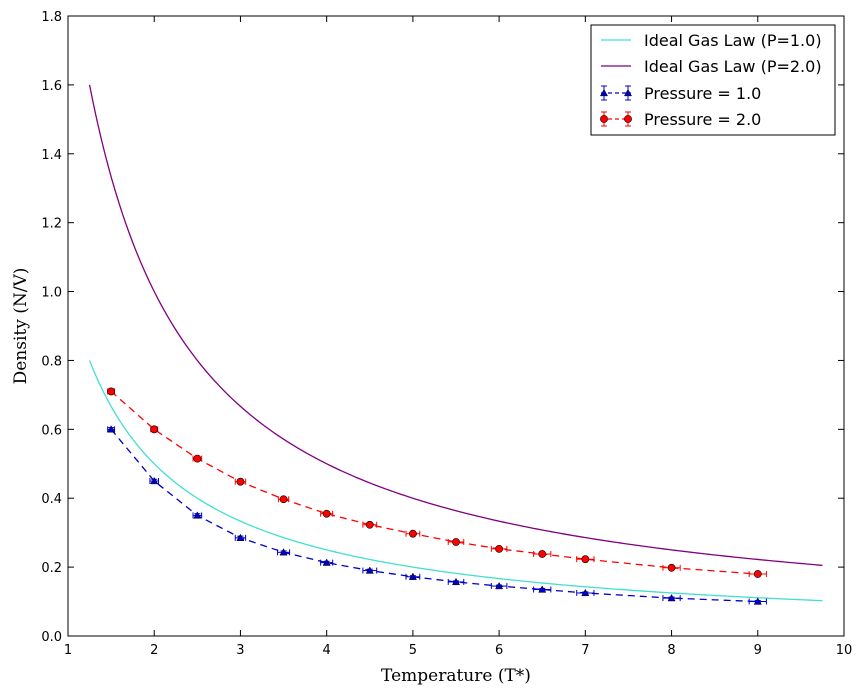 The image size is (862, 697). What do you see at coordinates (51, 361) in the screenshot?
I see `y-tick-label: 0.8` at bounding box center [51, 361].